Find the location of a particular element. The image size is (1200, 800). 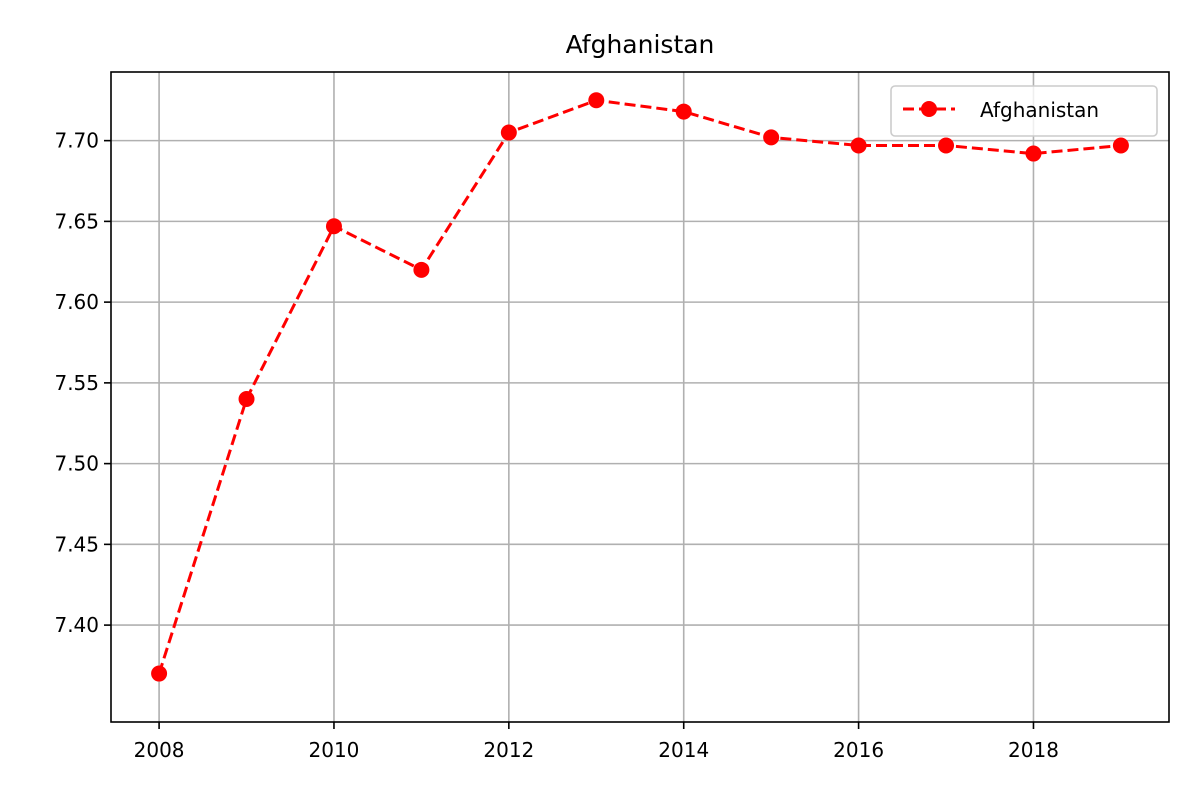

x-tick-label: 2016 is located at coordinates (858, 750).